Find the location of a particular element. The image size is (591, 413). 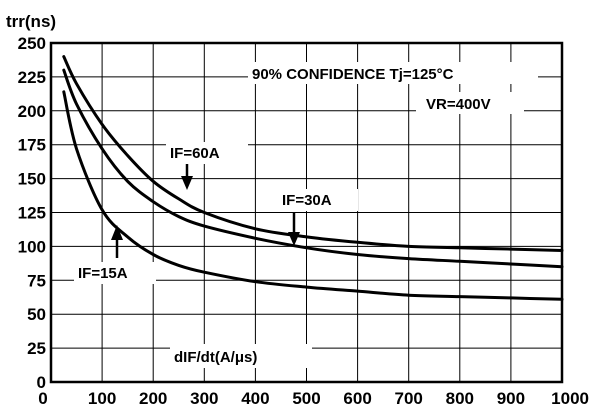

arrow-if60 is located at coordinates (187, 177).